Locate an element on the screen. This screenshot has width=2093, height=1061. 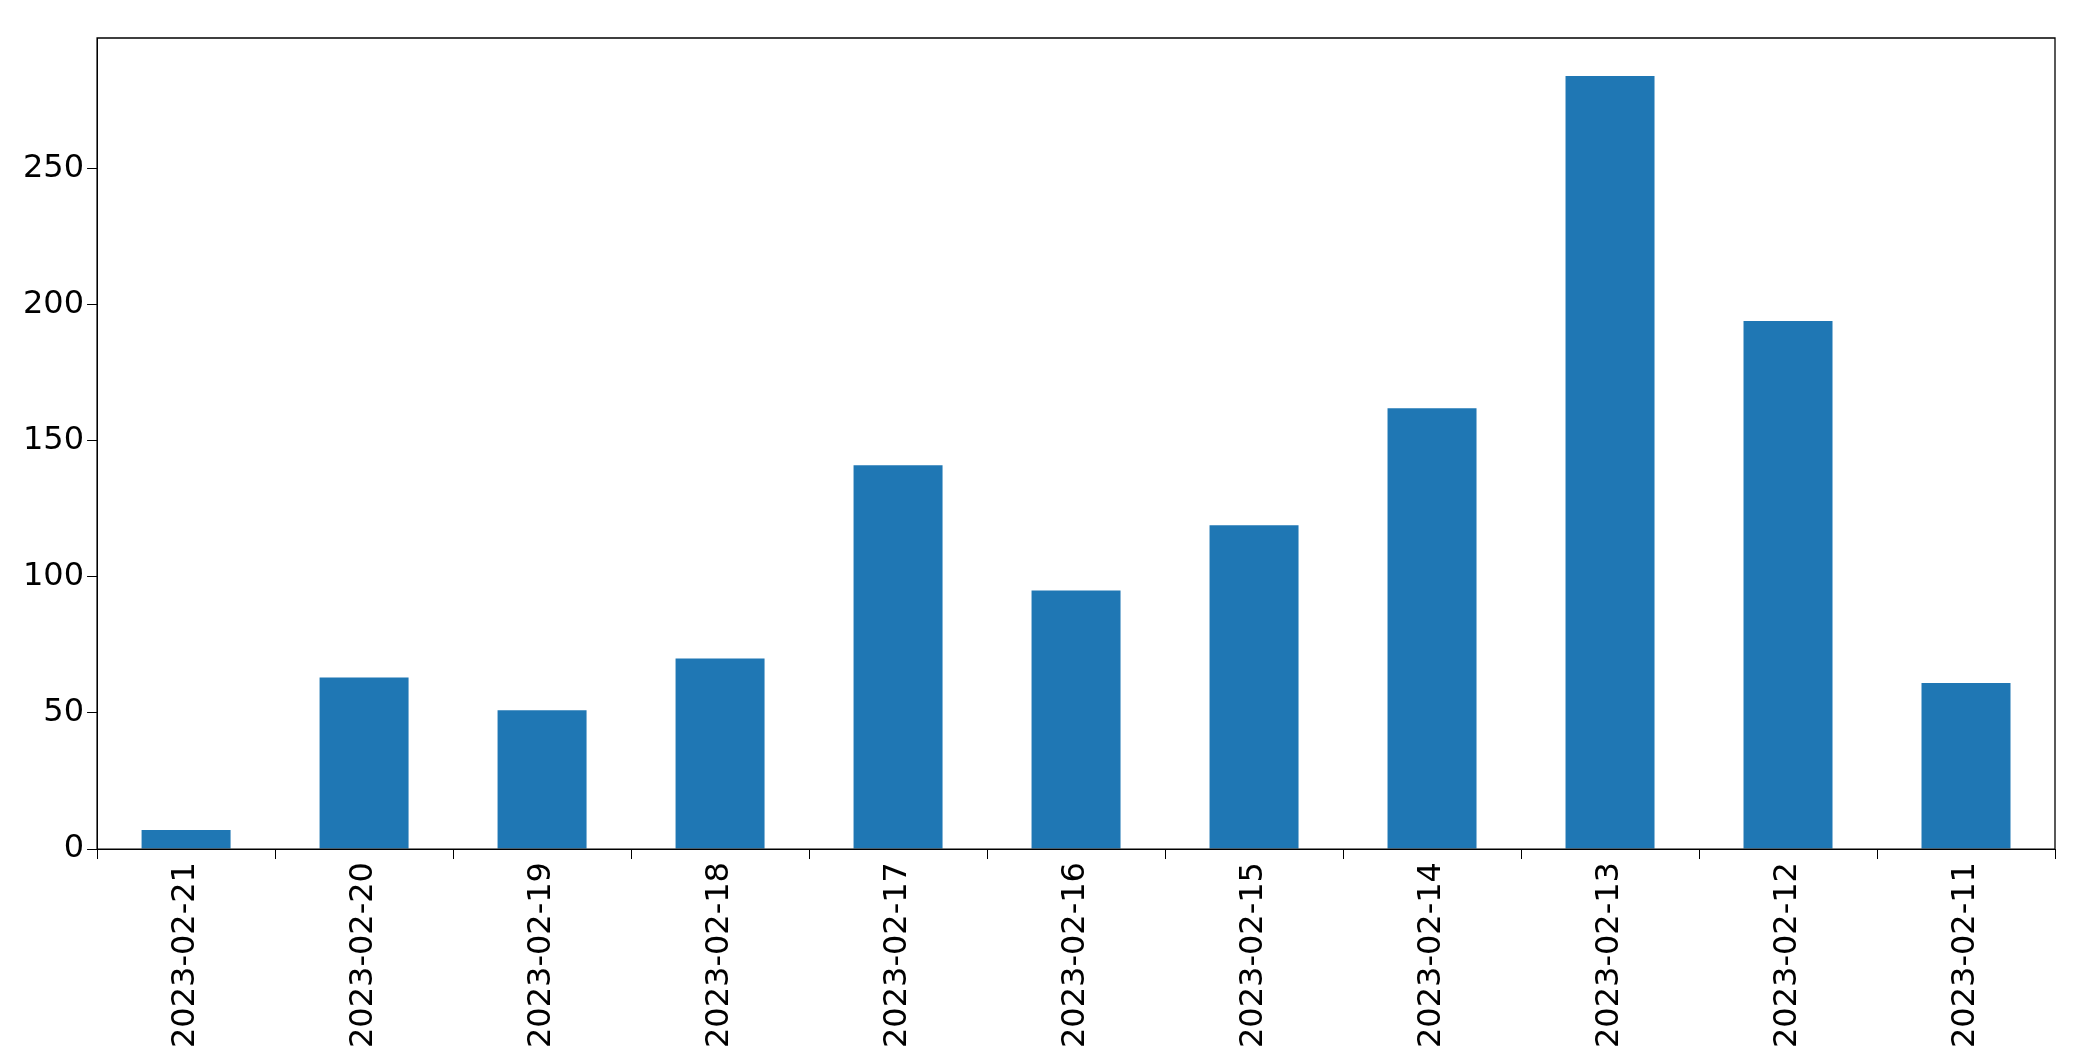
x-tick-label: 2023-02-15 is located at coordinates (1251, 955).